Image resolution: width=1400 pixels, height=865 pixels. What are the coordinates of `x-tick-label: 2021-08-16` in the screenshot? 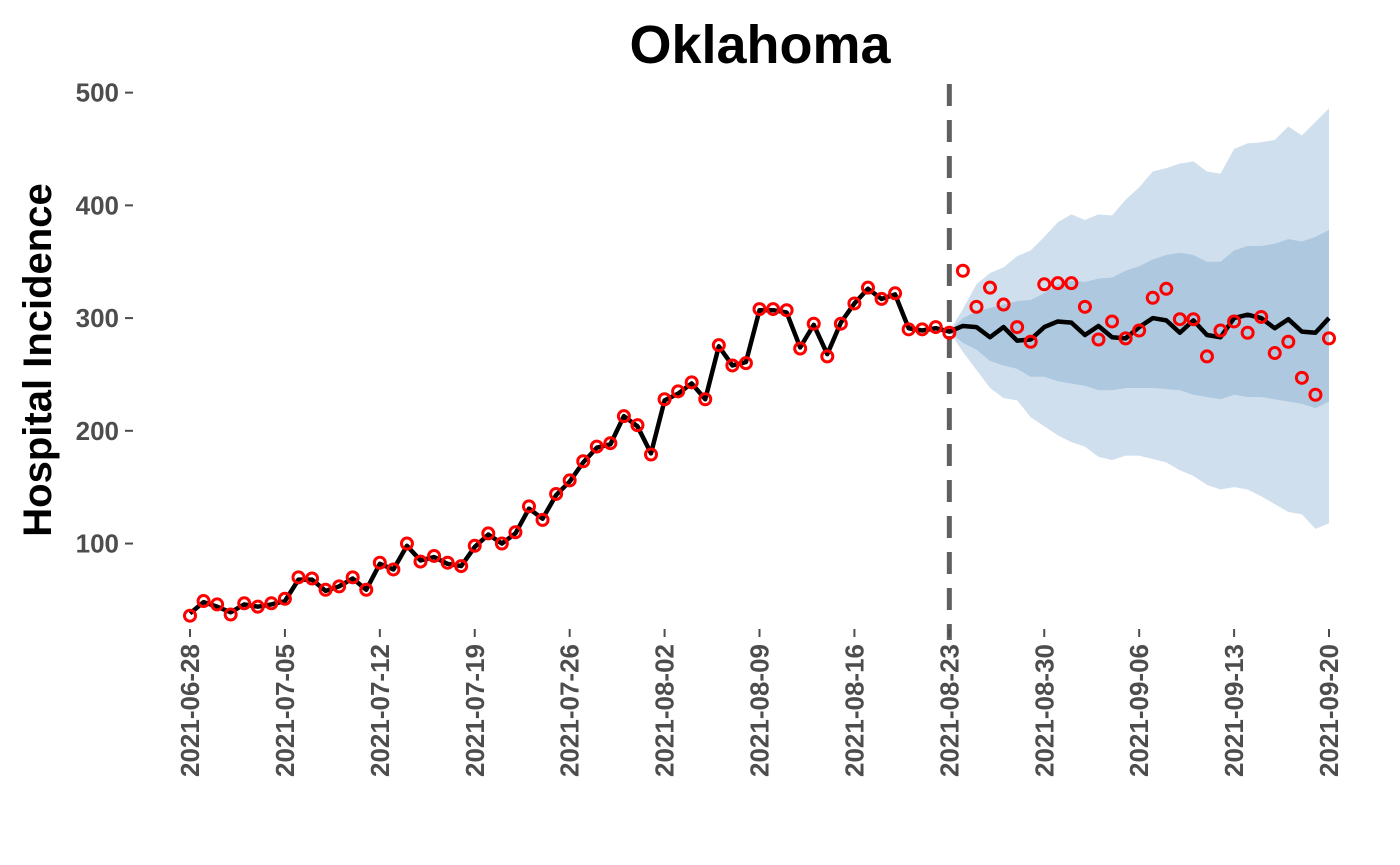 It's located at (854, 710).